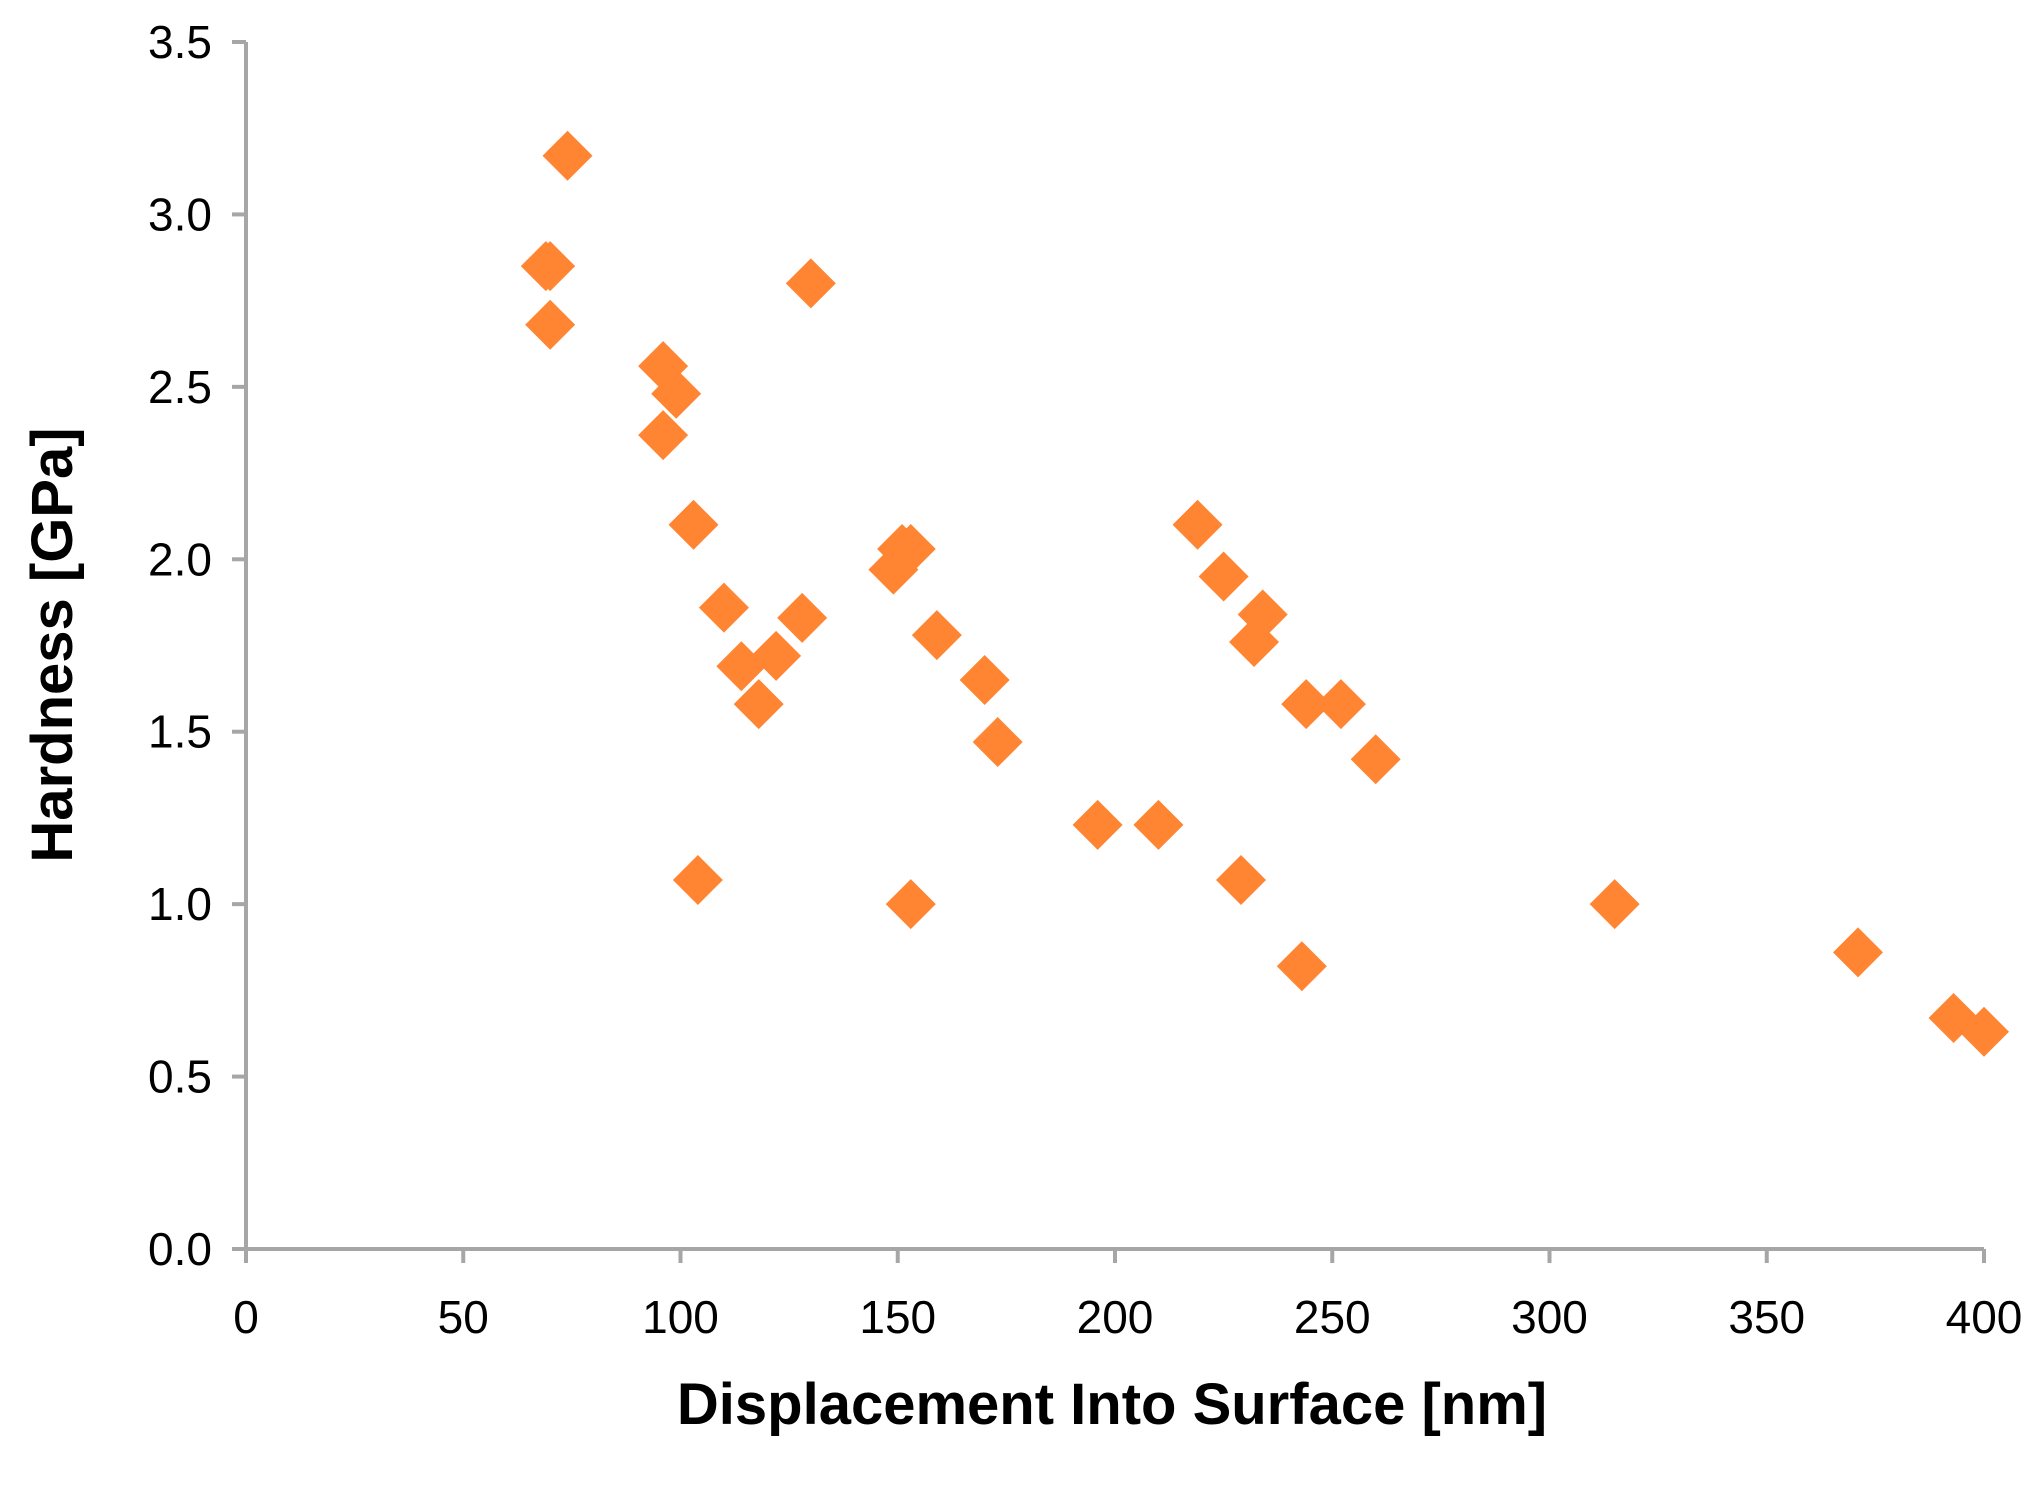 This screenshot has width=2034, height=1487. I want to click on y-tick-label: 0.5, so click(180, 1077).